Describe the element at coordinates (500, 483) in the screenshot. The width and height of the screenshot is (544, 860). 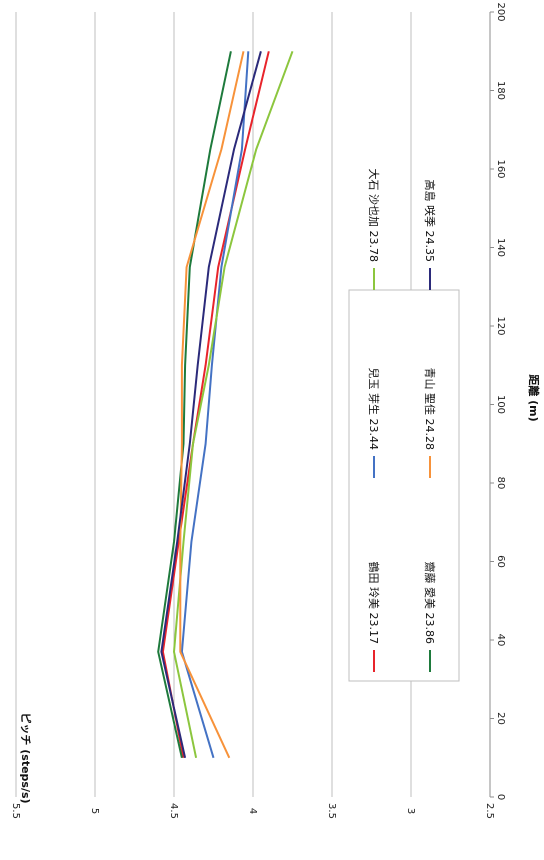
I see `x-tick-label: 80` at that location.